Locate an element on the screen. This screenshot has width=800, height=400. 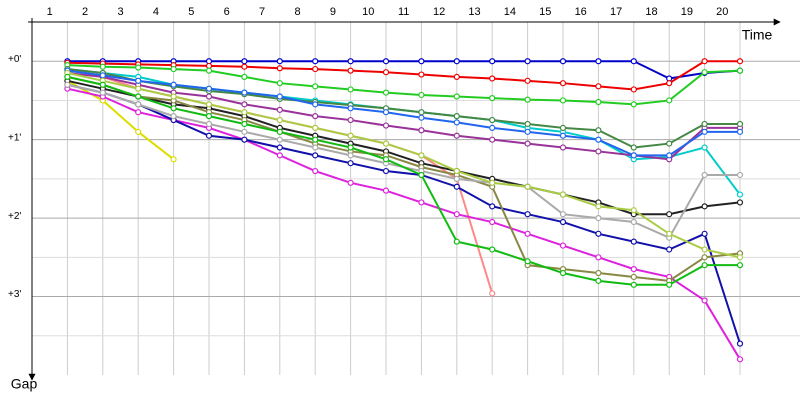
series-line is located at coordinates (404, 70).